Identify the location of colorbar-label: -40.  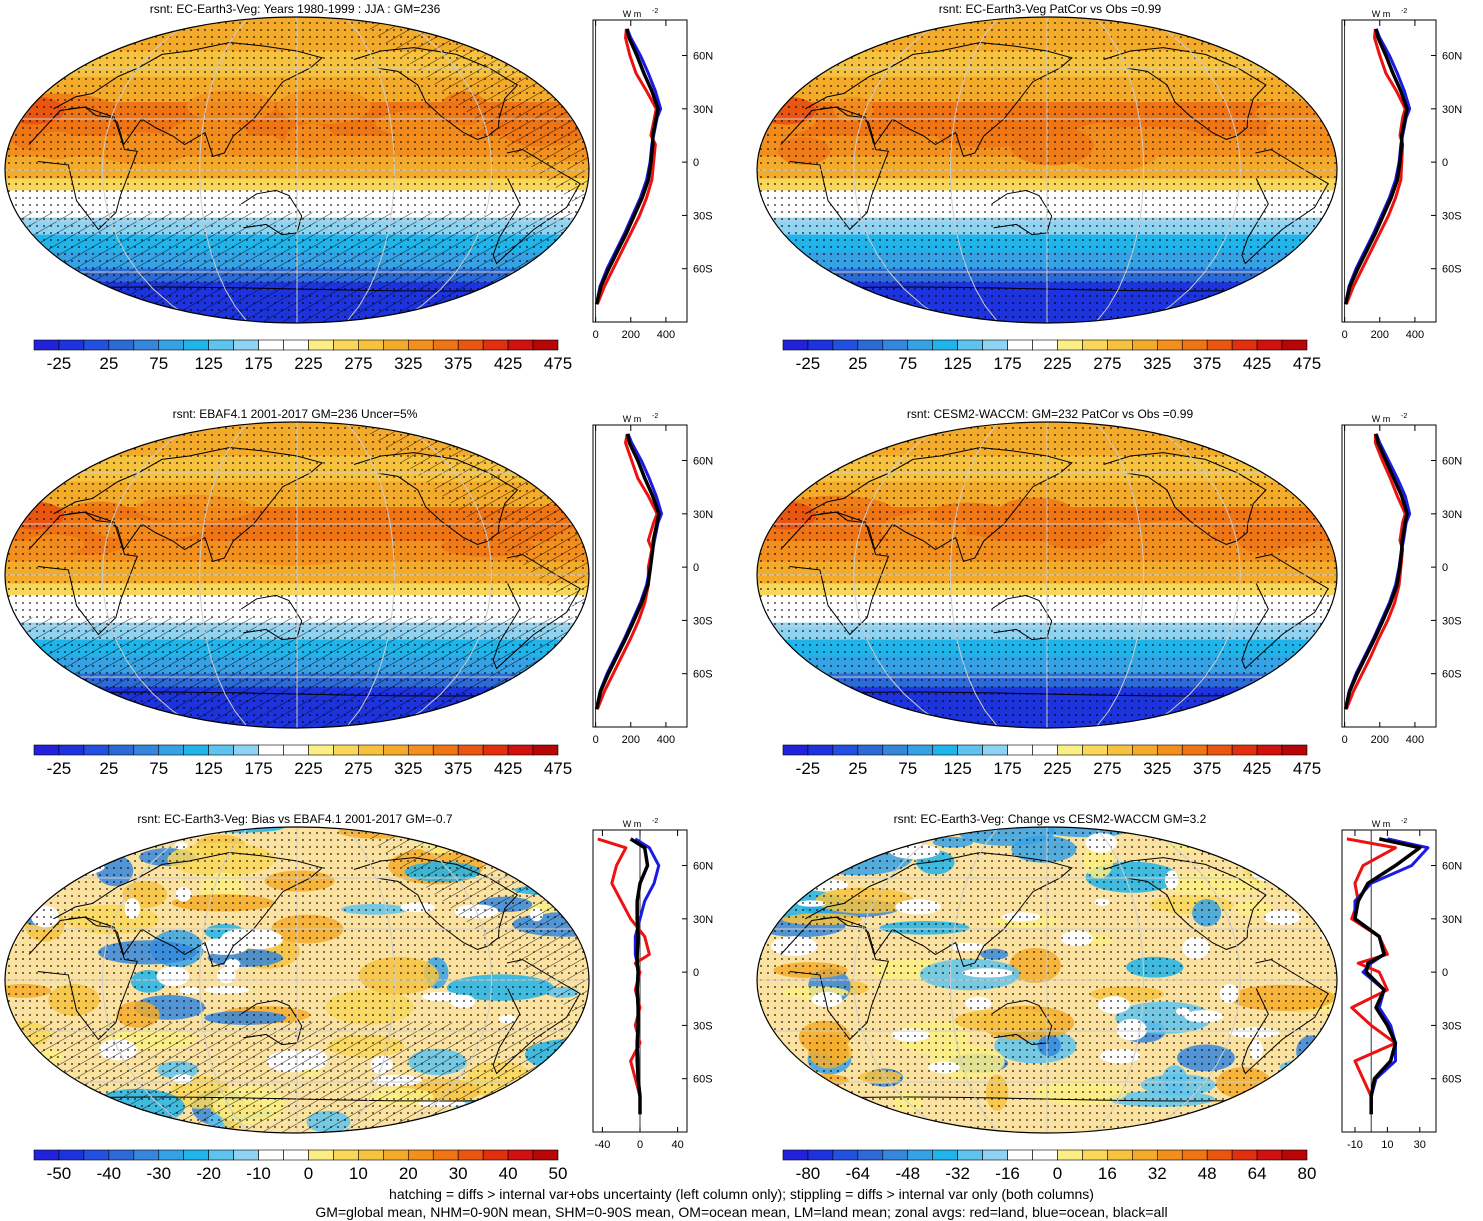
(109, 1173).